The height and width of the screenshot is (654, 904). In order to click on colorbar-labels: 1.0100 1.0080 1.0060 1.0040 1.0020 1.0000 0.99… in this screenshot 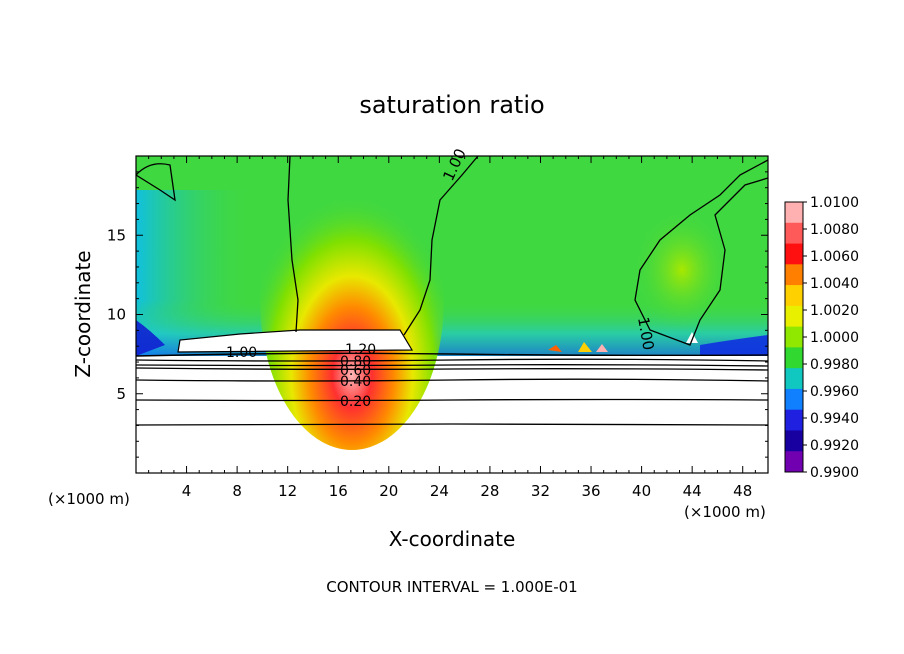, I will do `click(834, 338)`.